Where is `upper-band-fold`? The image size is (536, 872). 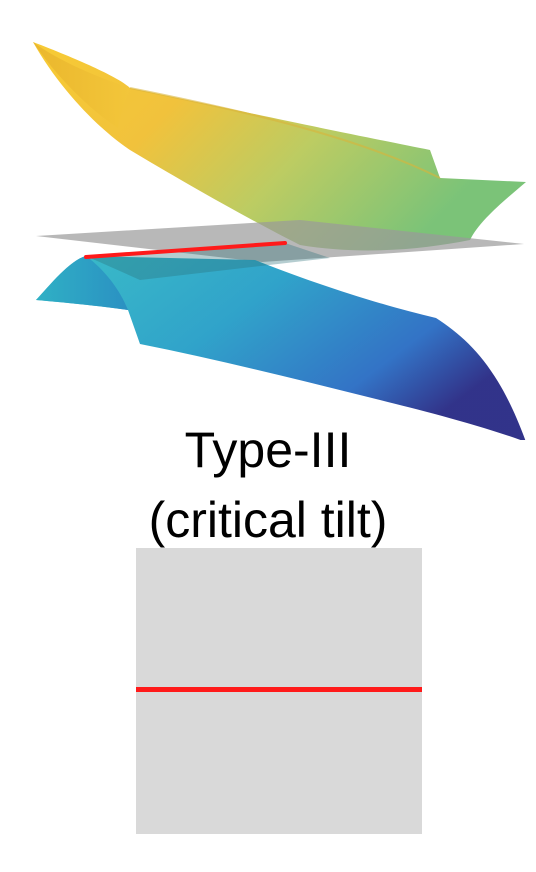 upper-band-fold is located at coordinates (81, 85).